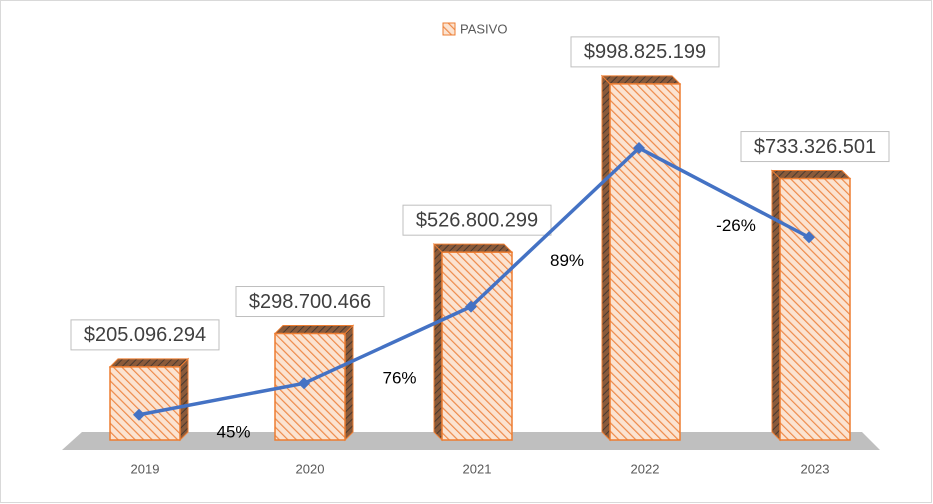 The image size is (933, 504). I want to click on value-label: $526.800.299, so click(477, 220).